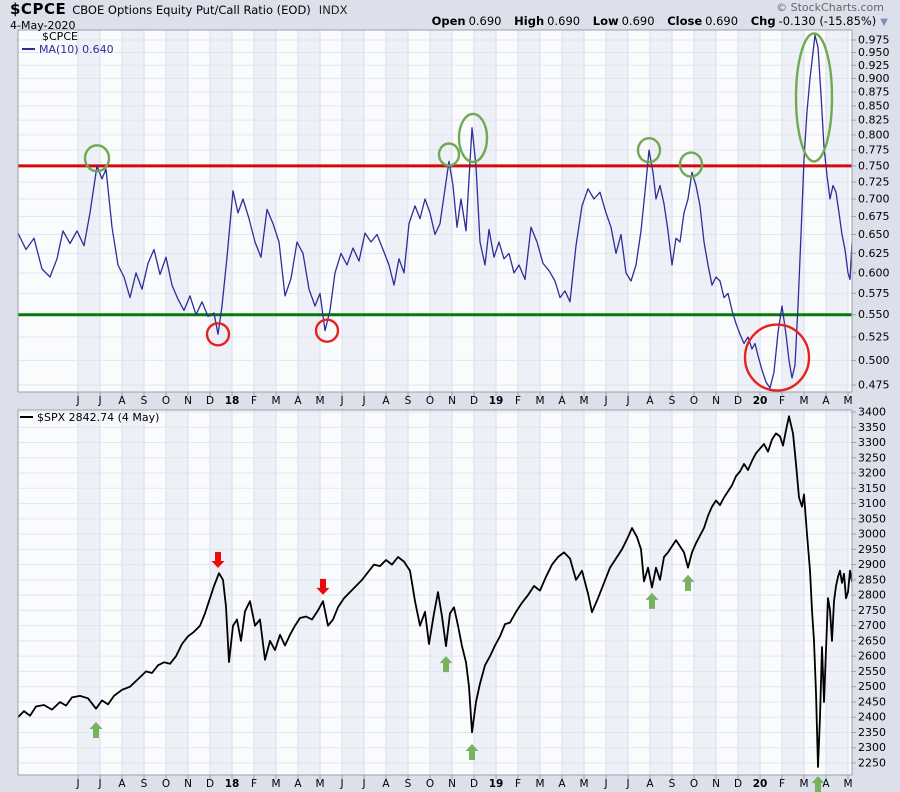 This screenshot has height=792, width=900. Describe the element at coordinates (874, 165) in the screenshot. I see `cpce-y-tick-label: 0.750` at that location.